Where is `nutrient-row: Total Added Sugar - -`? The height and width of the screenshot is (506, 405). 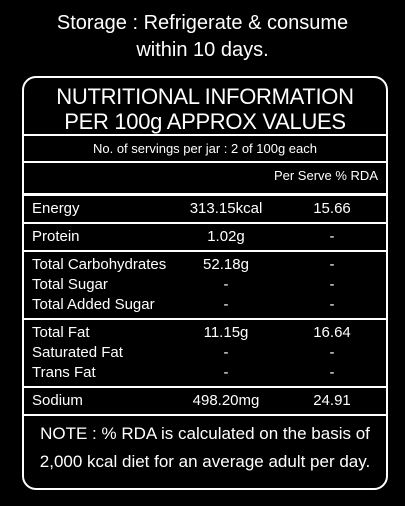 nutrient-row: Total Added Sugar - - is located at coordinates (205, 305).